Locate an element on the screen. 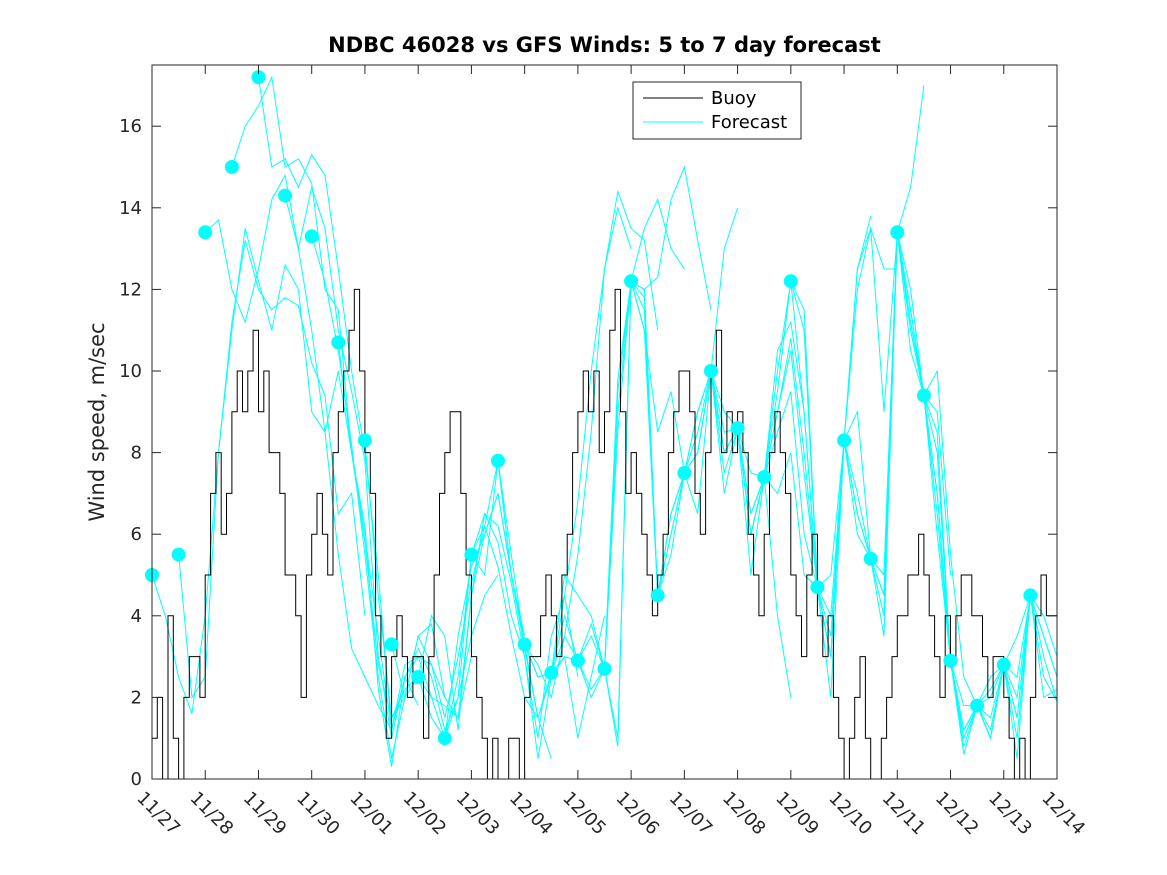  y-tick-label: 2 is located at coordinates (136, 697).